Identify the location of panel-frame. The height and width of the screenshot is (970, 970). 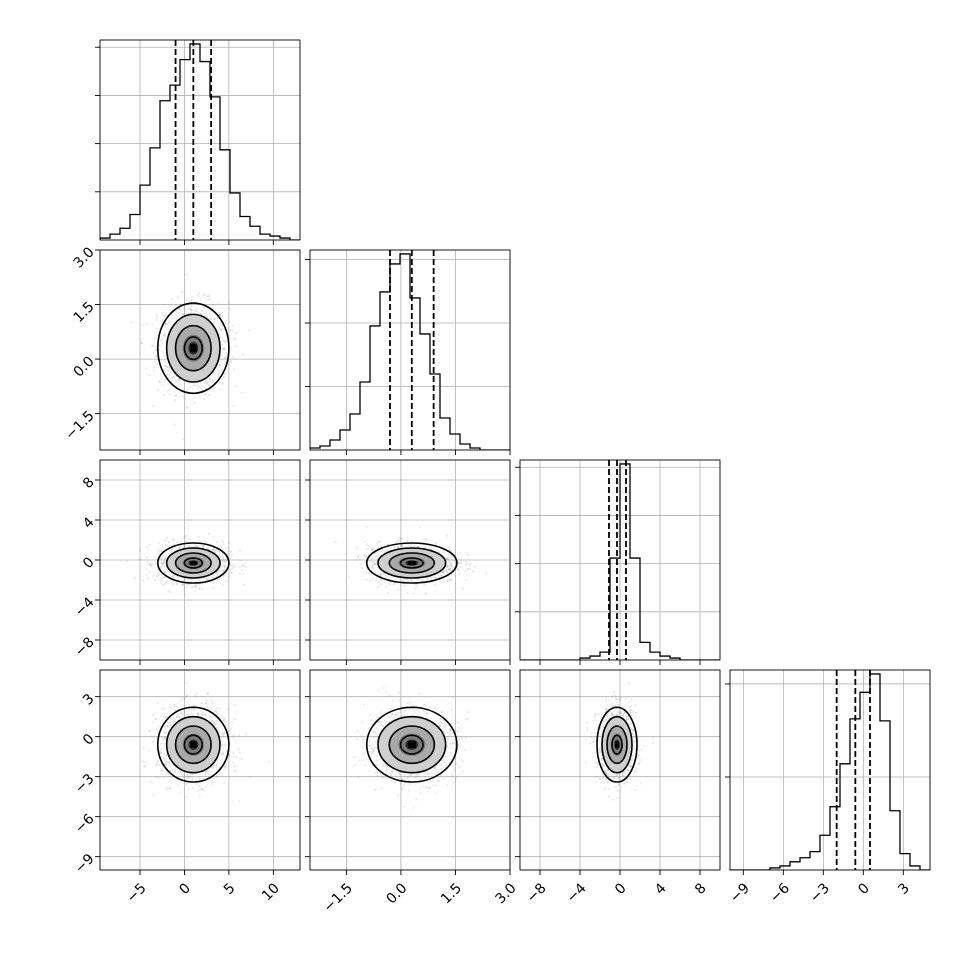
(200, 350).